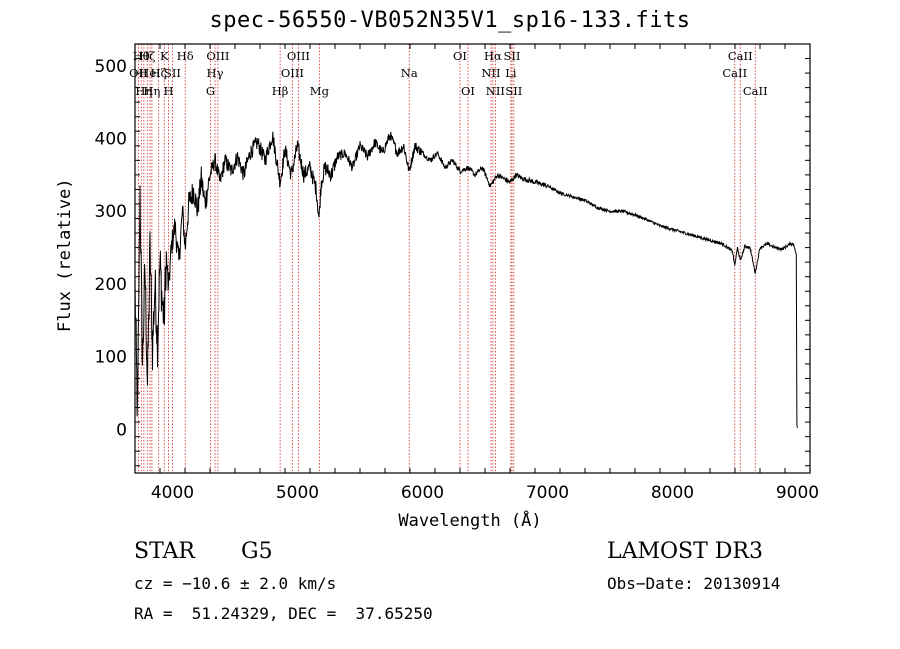 Image resolution: width=900 pixels, height=649 pixels. What do you see at coordinates (164, 56) in the screenshot?
I see `marker-label: K` at bounding box center [164, 56].